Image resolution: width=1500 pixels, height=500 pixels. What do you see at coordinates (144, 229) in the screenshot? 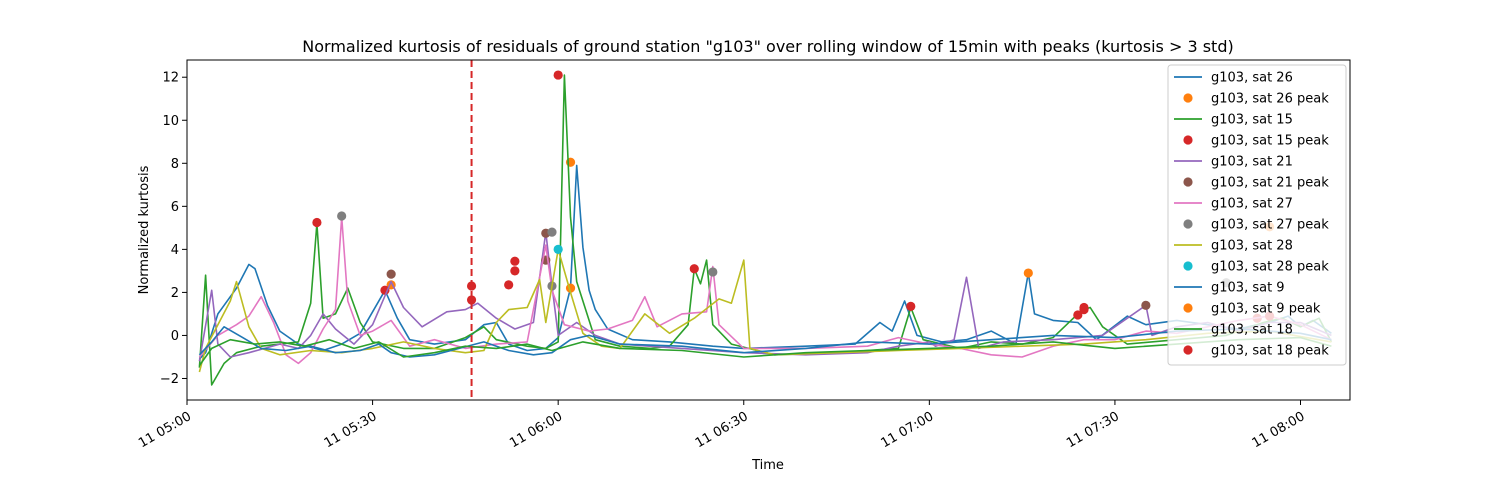
I see `y-axis-title: Normalized kurtosis` at bounding box center [144, 229].